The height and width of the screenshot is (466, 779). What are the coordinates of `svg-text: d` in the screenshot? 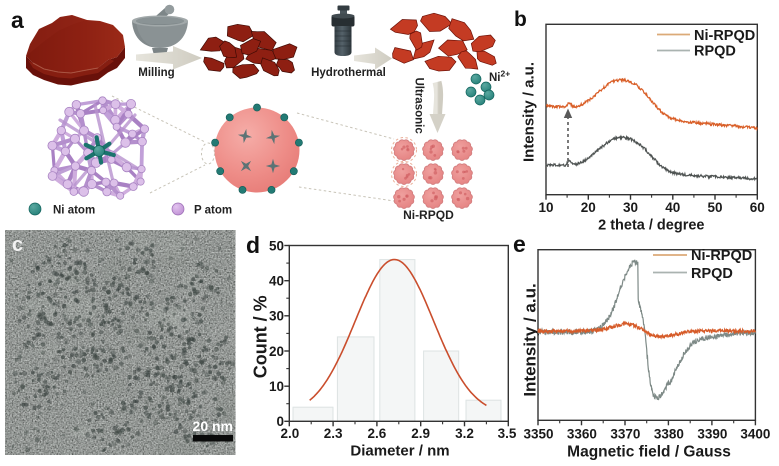 It's located at (253, 245).